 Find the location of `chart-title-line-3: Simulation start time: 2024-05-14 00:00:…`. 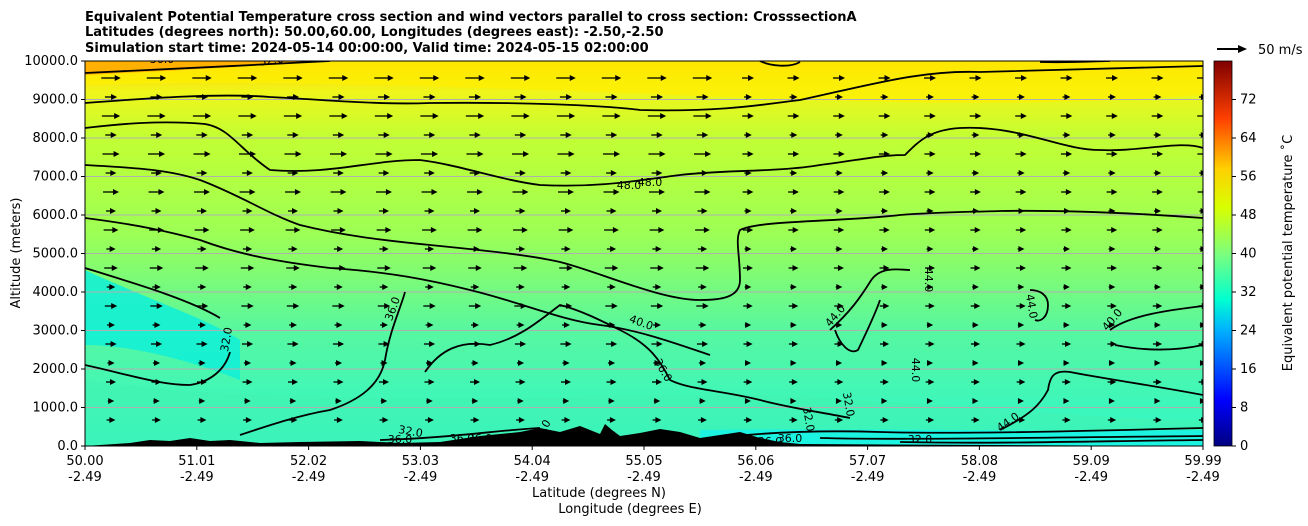

chart-title-line-3: Simulation start time: 2024-05-14 00:00:… is located at coordinates (367, 48).